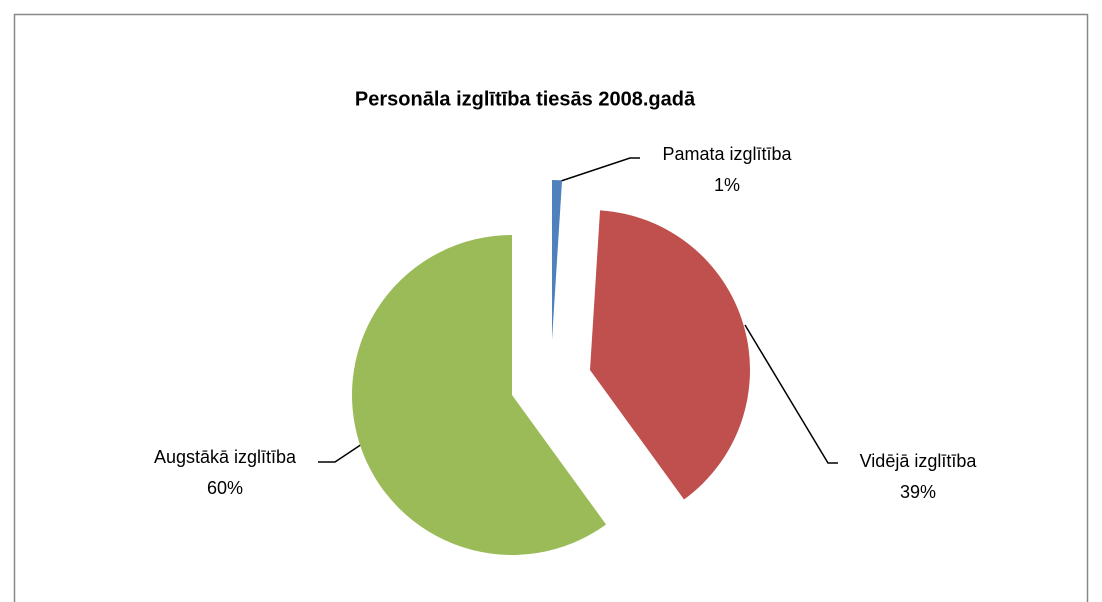  Describe the element at coordinates (727, 185) in the screenshot. I see `slice-value-label: 1%` at that location.